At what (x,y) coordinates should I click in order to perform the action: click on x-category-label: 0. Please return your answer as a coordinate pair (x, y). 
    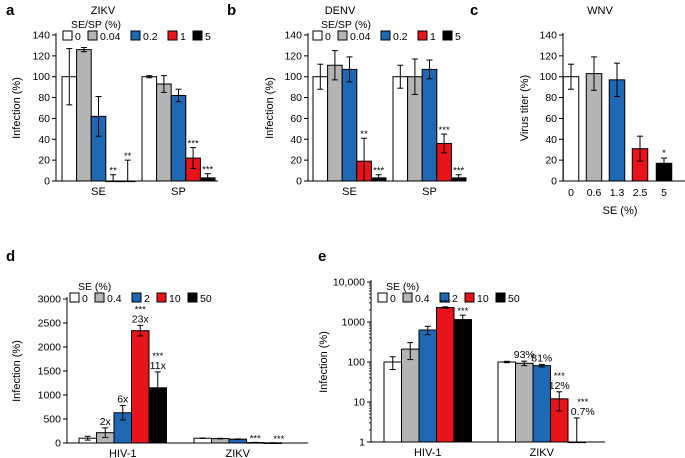
    Looking at the image, I should click on (571, 193).